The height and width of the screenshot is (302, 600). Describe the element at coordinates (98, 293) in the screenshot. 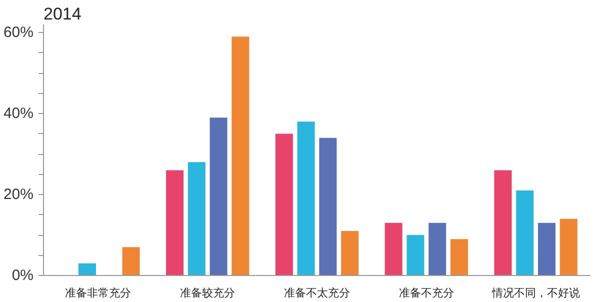

I see `x-tick-label: 准备非常充分` at that location.